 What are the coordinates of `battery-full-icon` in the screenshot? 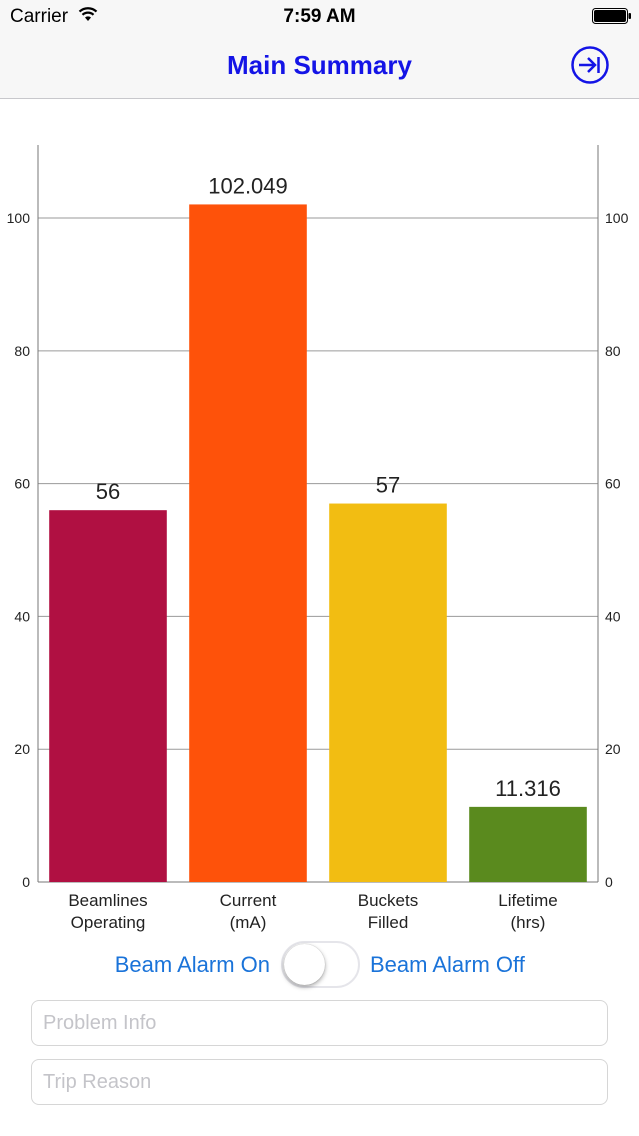 It's located at (611, 16).